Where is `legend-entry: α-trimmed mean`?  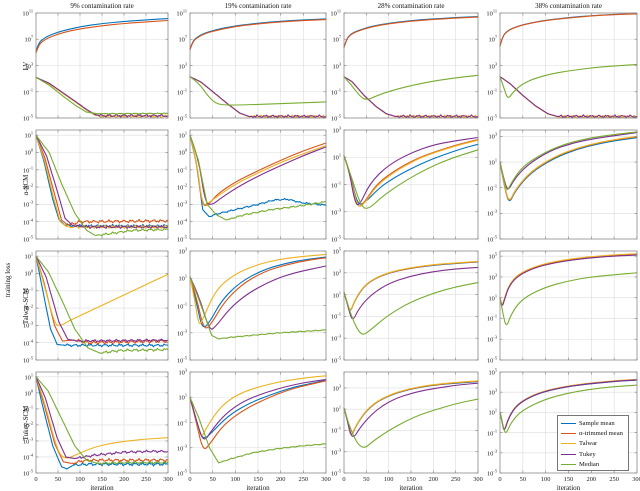 legend-entry: α-trimmed mean is located at coordinates (593, 433).